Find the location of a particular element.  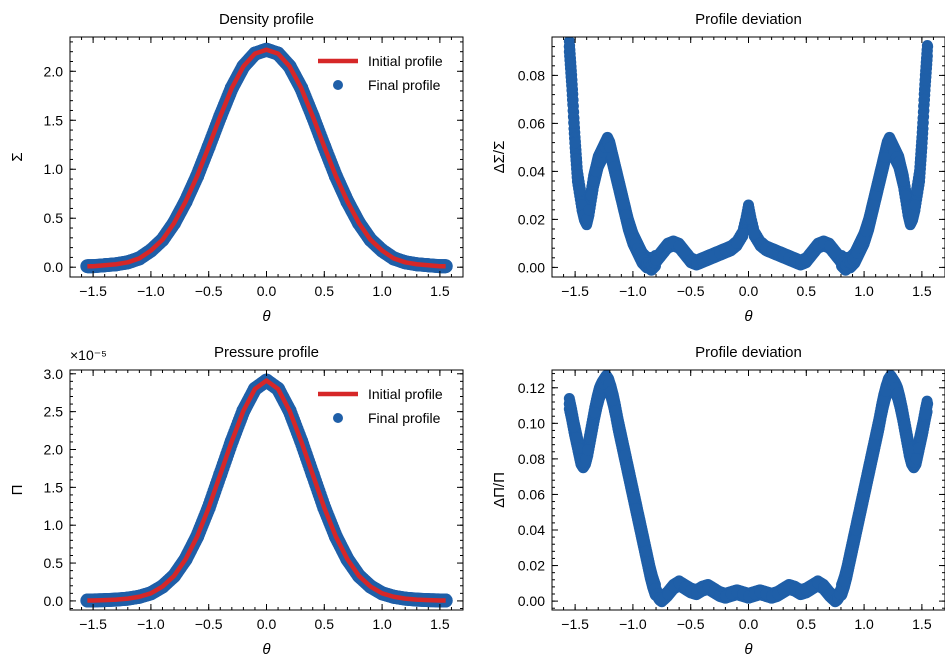

plot-area is located at coordinates (748, 156).